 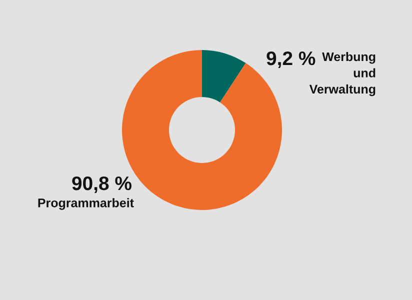 I want to click on slice-label: Programmarbeit, so click(x=86, y=204).